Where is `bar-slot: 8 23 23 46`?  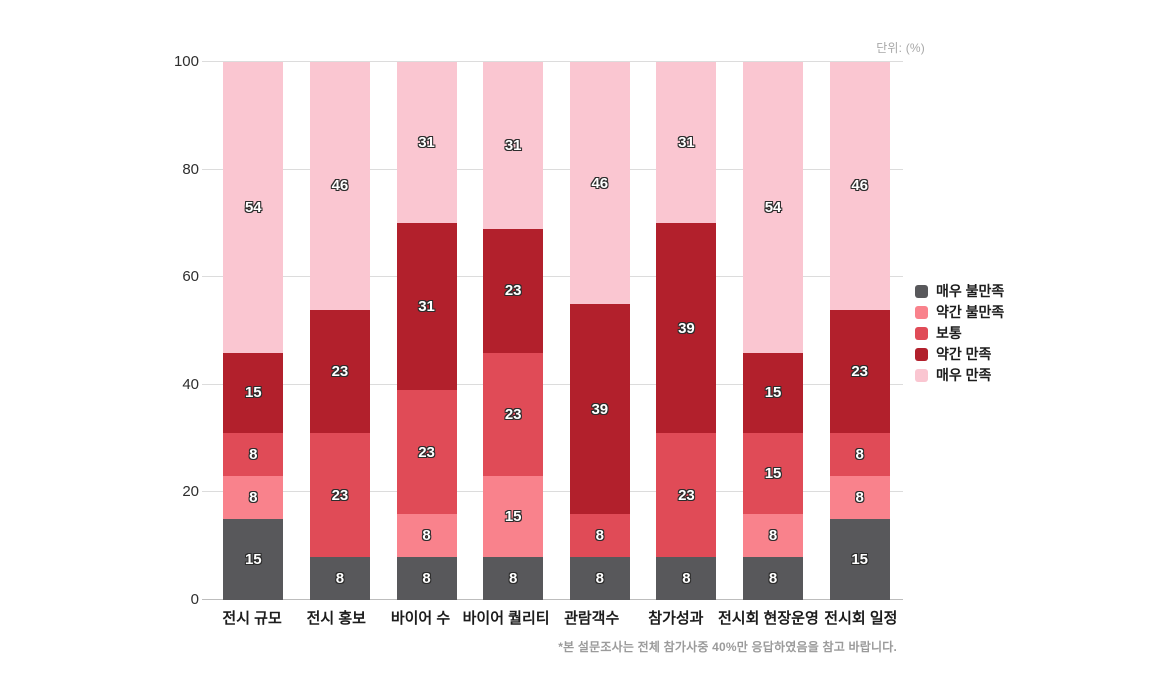
bar-slot: 8 23 23 46 is located at coordinates (340, 331).